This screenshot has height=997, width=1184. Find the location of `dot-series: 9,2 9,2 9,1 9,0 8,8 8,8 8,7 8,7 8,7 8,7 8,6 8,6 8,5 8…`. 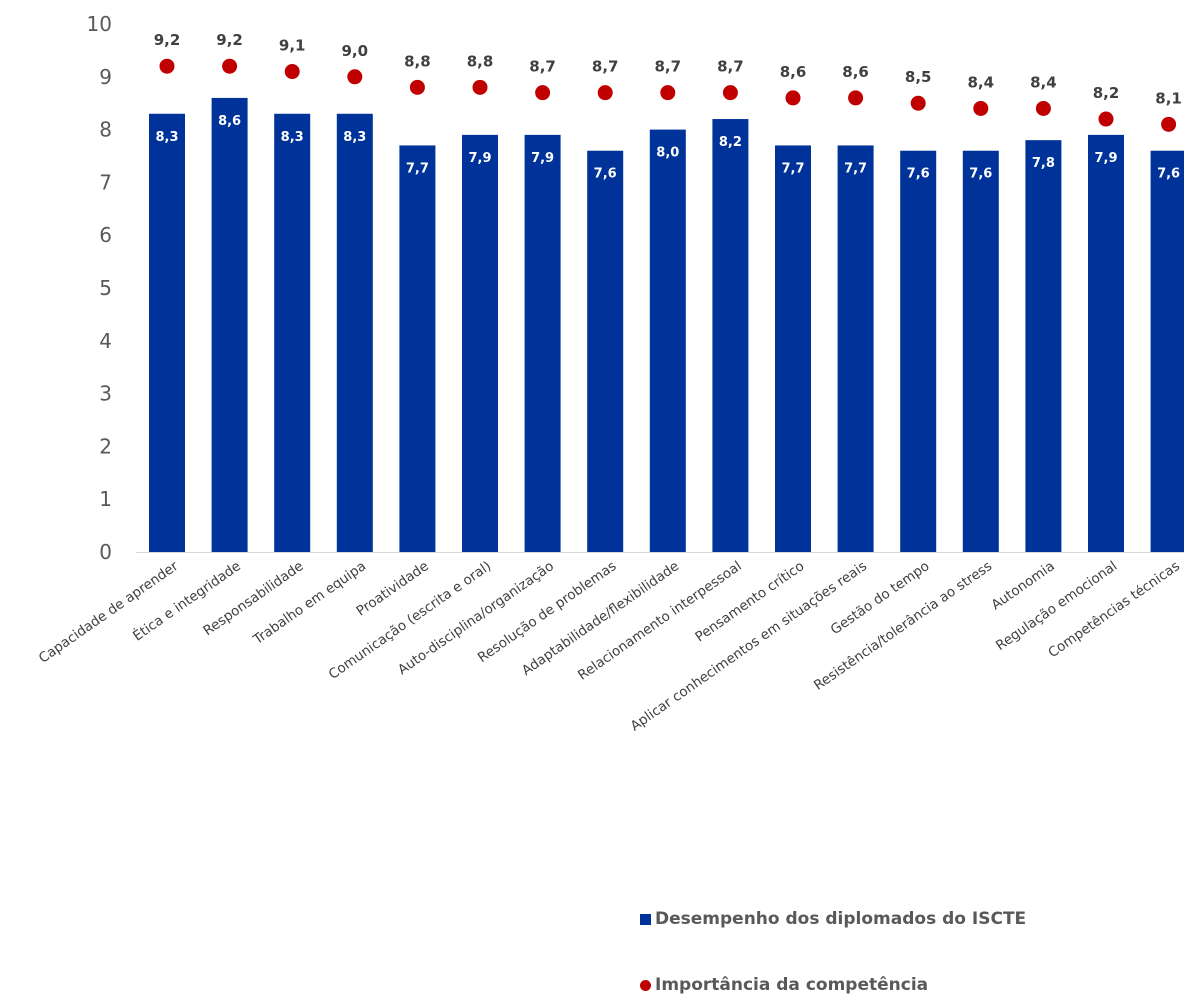

dot-series: 9,2 9,2 9,1 9,0 8,8 8,8 8,7 8,7 8,7 8,7 8,6 8,6 8,5 8… is located at coordinates (668, 81).